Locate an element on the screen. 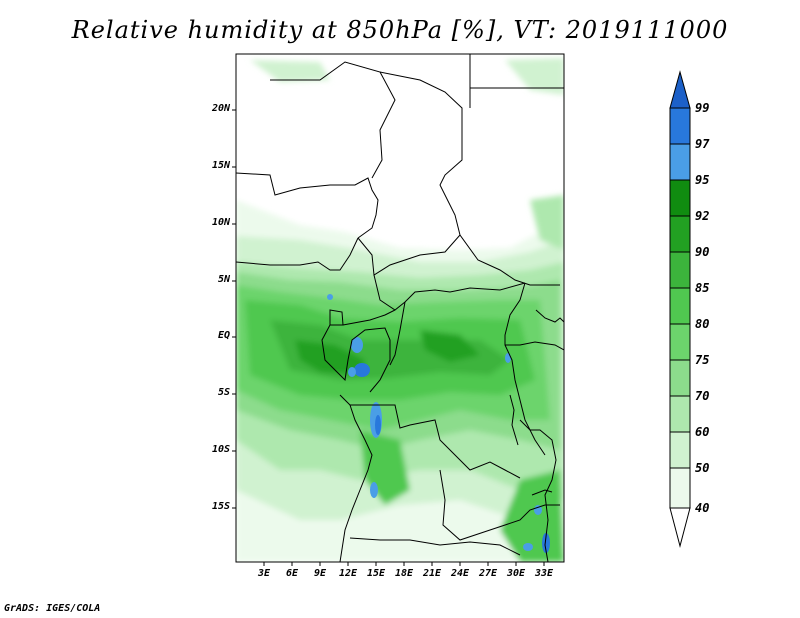  lat-label: 10N is located at coordinates (220, 222).